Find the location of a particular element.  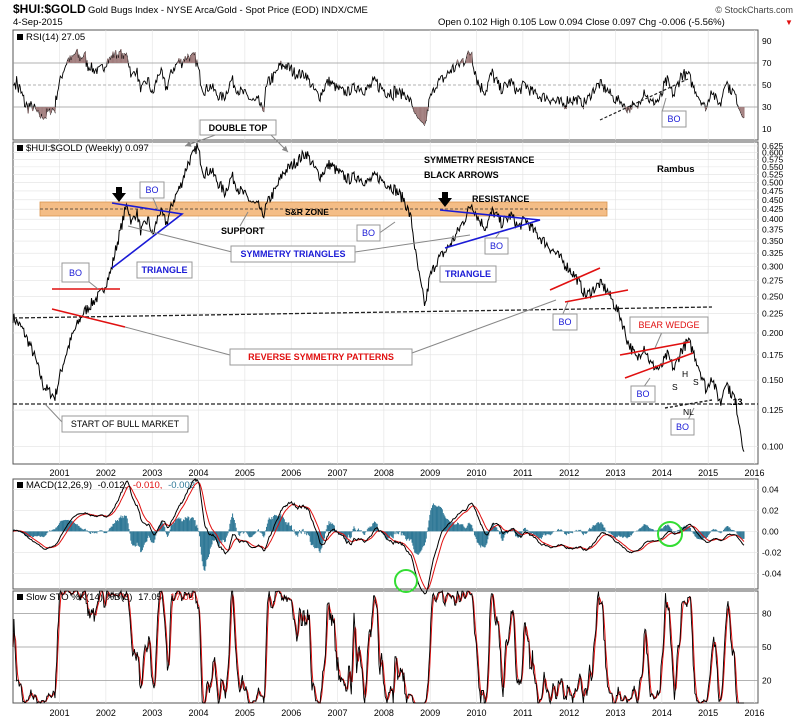

quote-down-icon: ▼ is located at coordinates (789, 22).